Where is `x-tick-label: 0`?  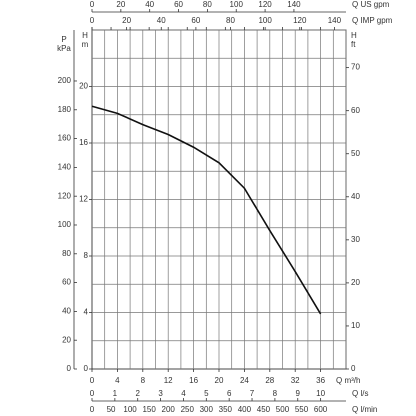 x-tick-label: 0 is located at coordinates (92, 380).